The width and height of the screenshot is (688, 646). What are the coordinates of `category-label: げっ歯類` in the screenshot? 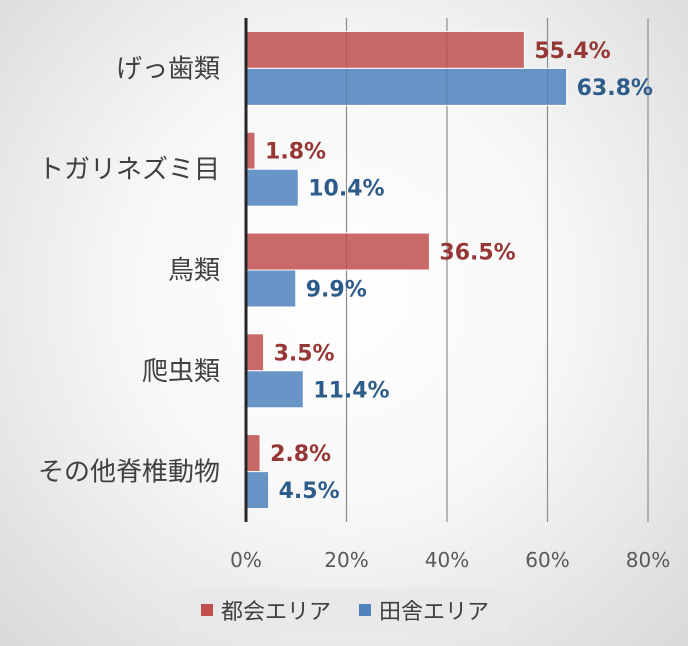 It's located at (168, 69).